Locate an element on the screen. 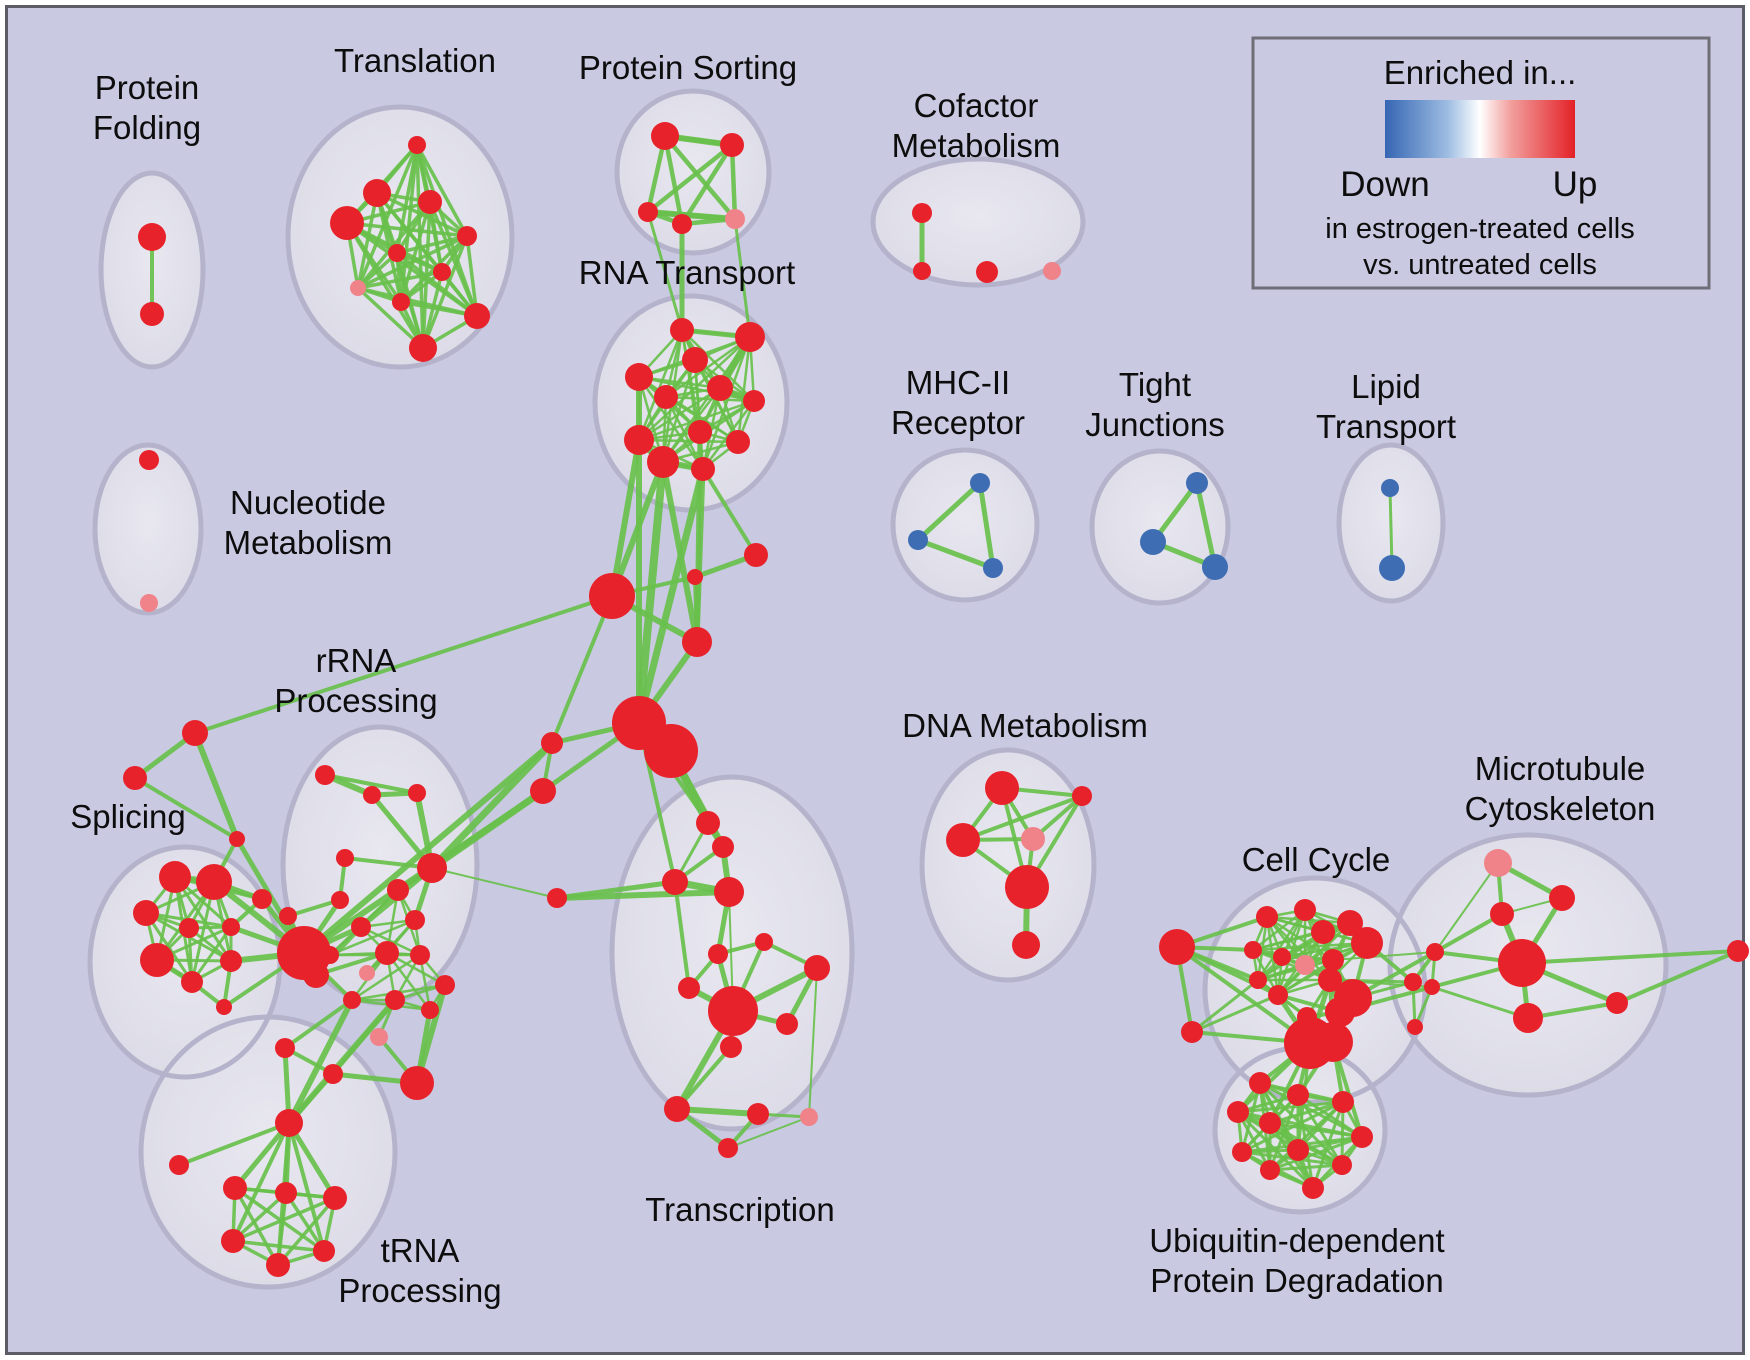  node-te is located at coordinates (324, 1251).